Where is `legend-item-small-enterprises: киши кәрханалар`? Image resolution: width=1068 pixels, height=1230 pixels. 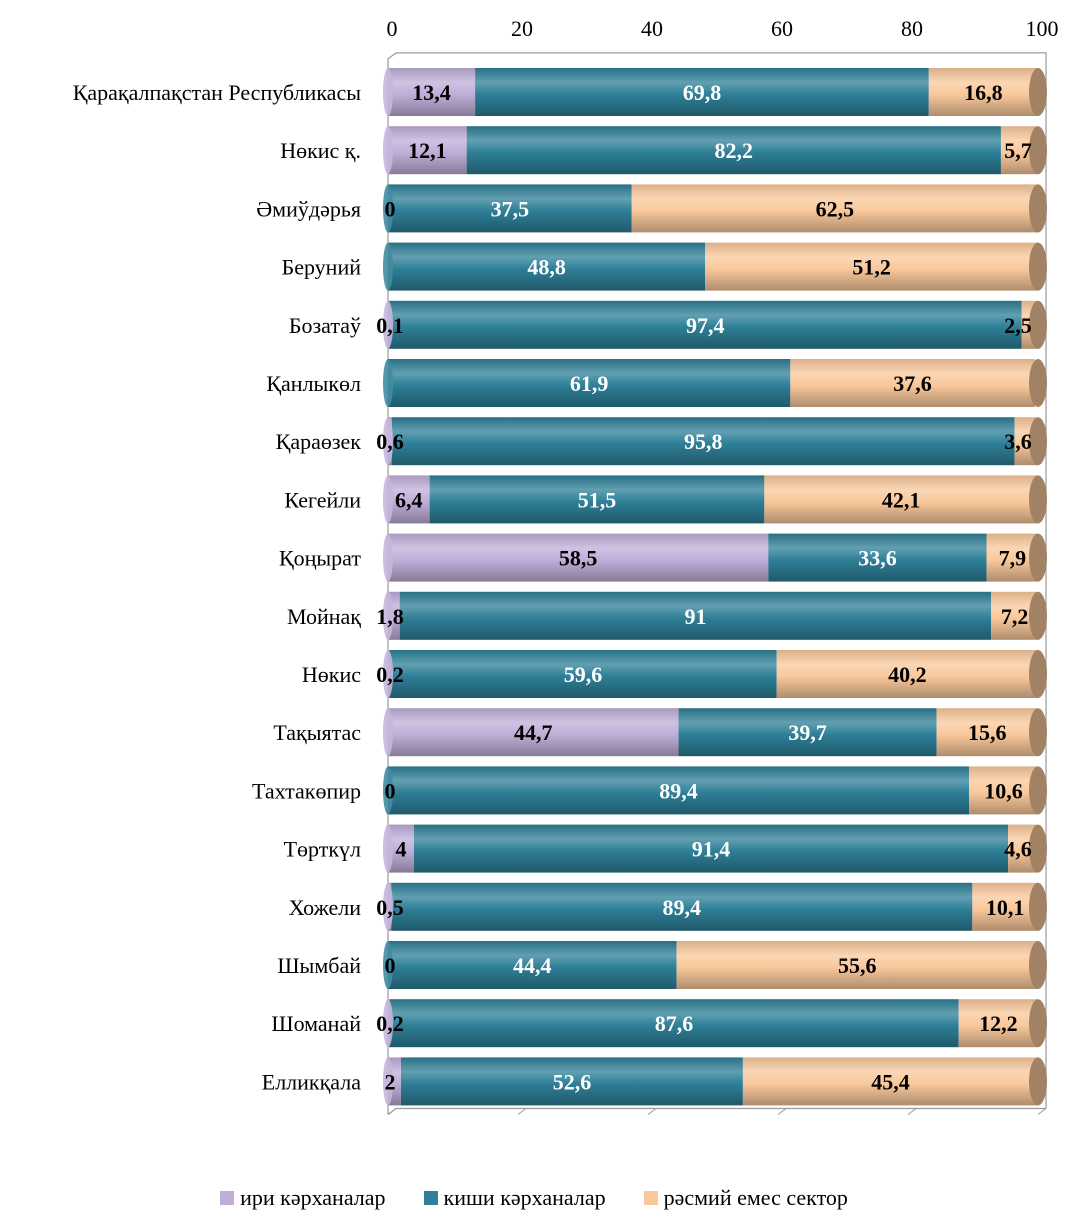 legend-item-small-enterprises: киши кәрханалар is located at coordinates (514, 1198).